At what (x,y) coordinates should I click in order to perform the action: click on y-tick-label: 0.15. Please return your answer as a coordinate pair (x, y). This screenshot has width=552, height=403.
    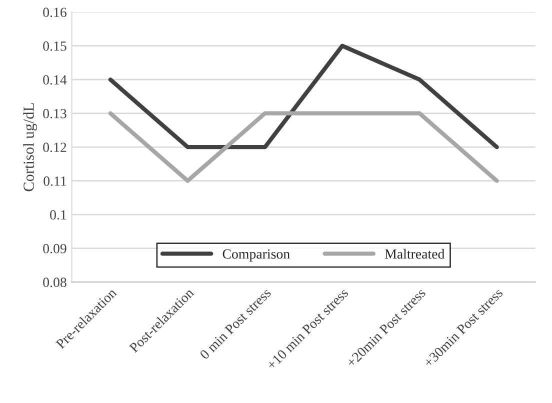
    Looking at the image, I should click on (54, 46).